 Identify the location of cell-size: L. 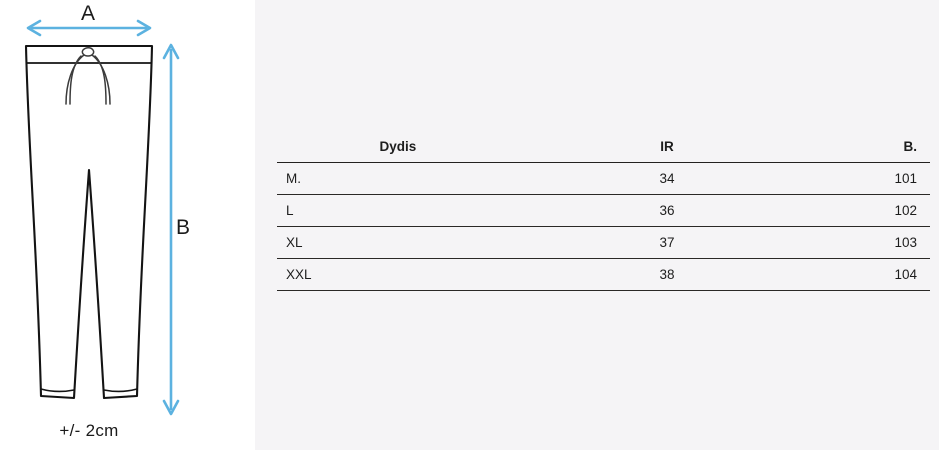
(419, 210).